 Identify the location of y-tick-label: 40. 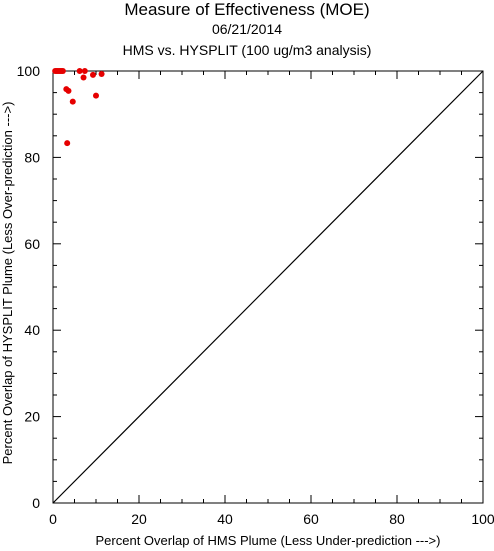
(32, 330).